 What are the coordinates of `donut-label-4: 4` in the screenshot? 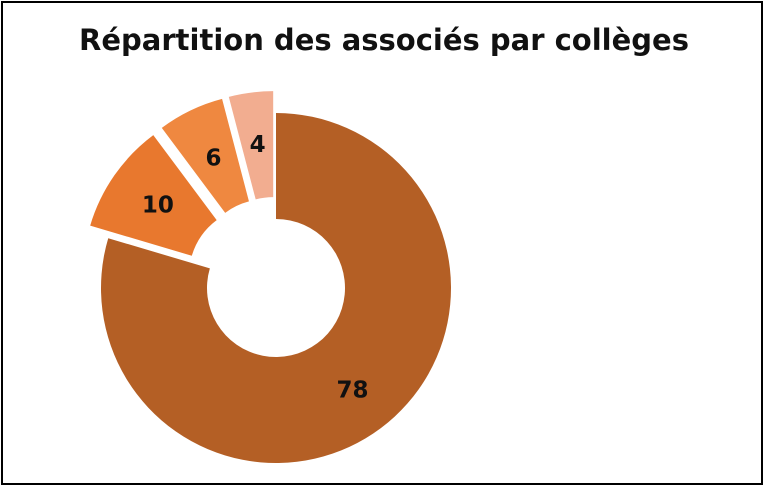 It's located at (258, 145).